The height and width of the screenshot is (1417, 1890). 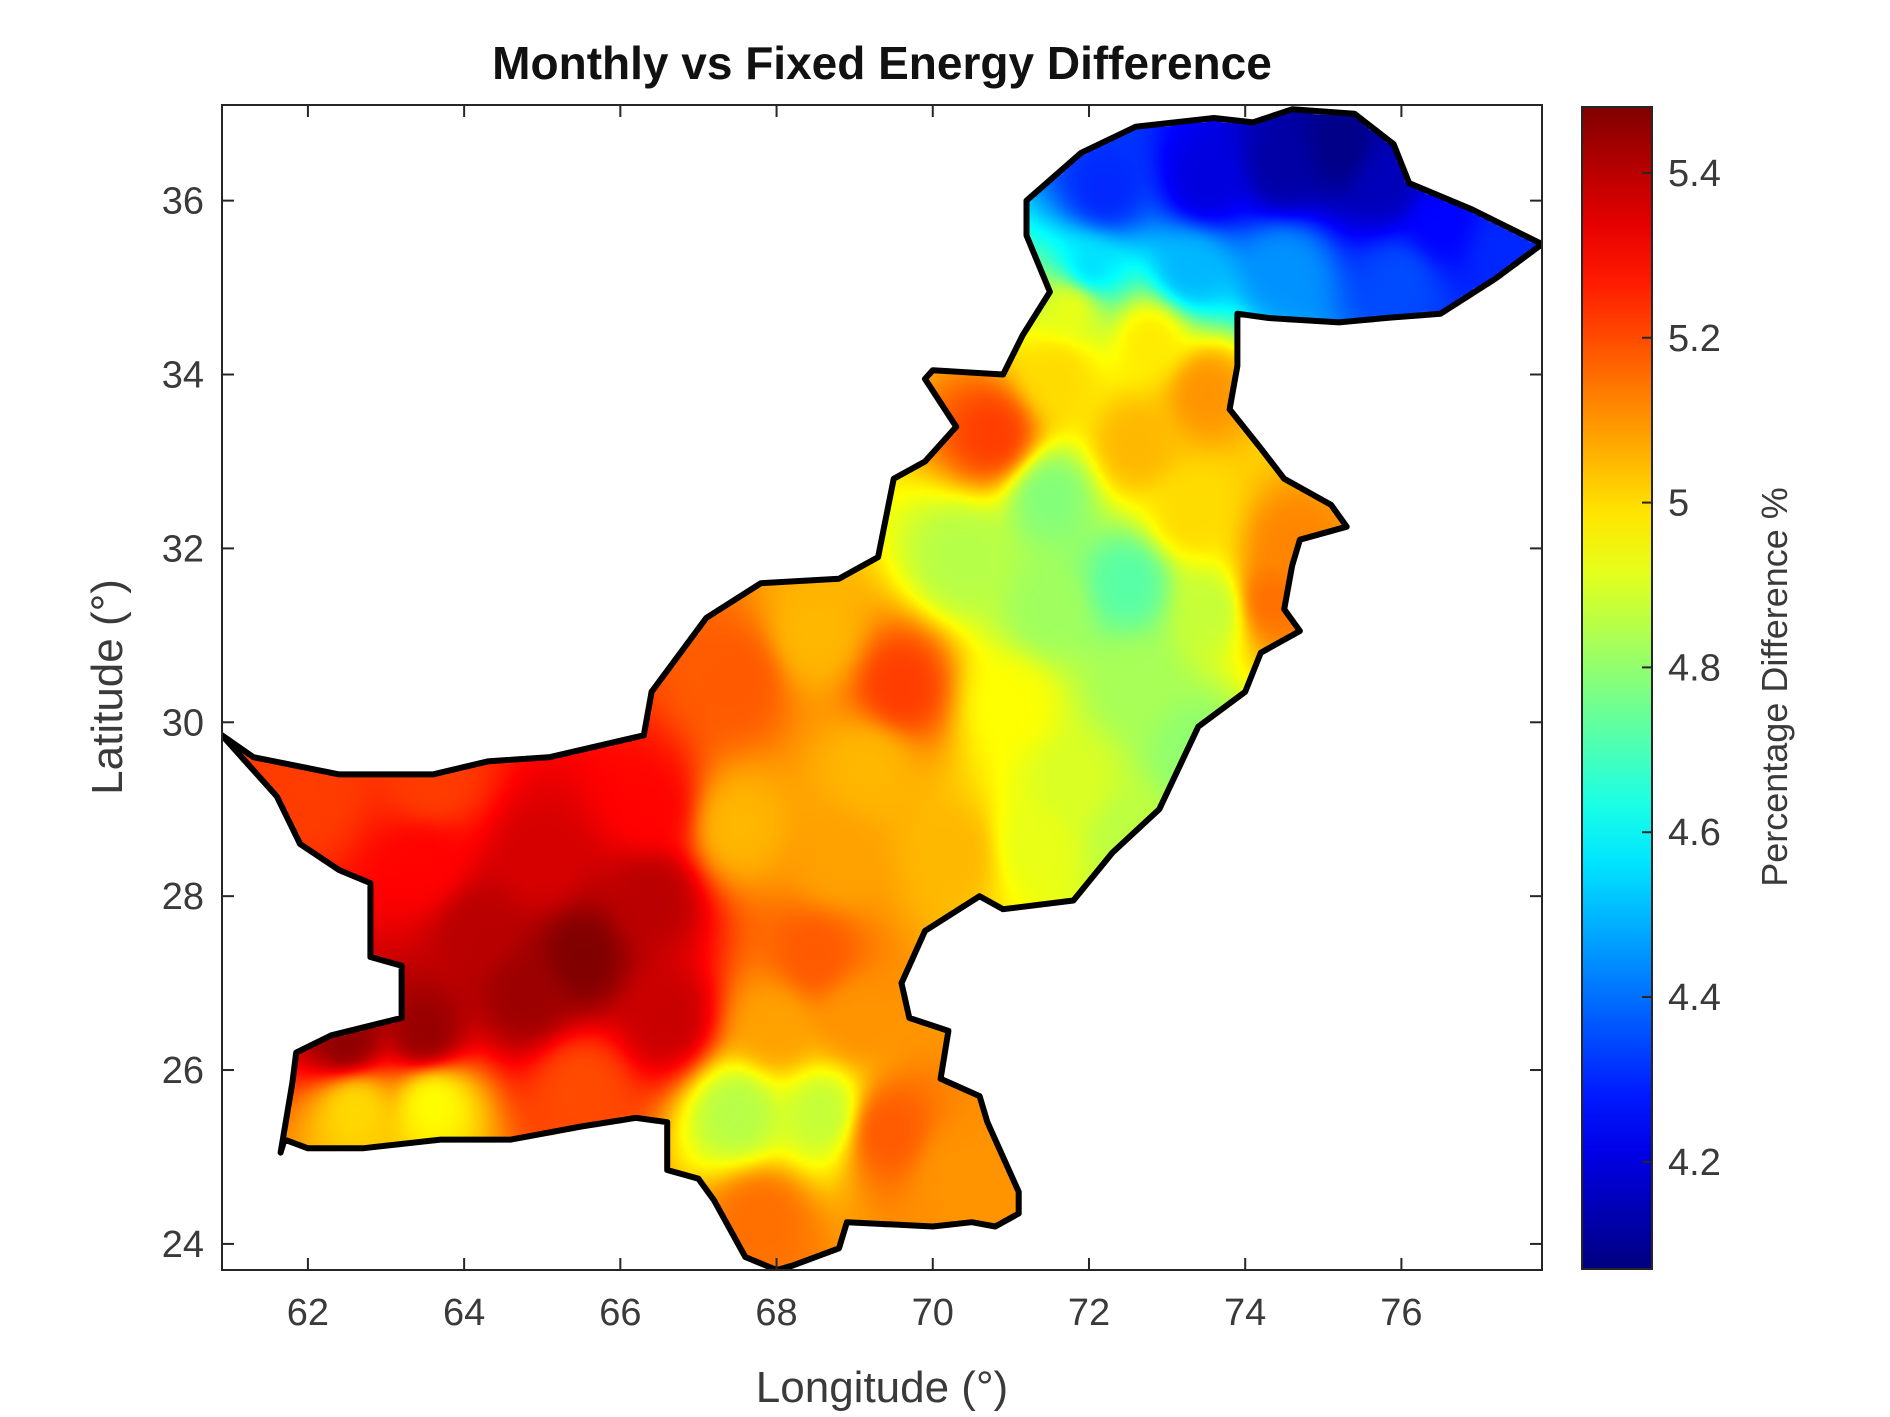 I want to click on x-tick-label: 68, so click(x=776, y=1313).